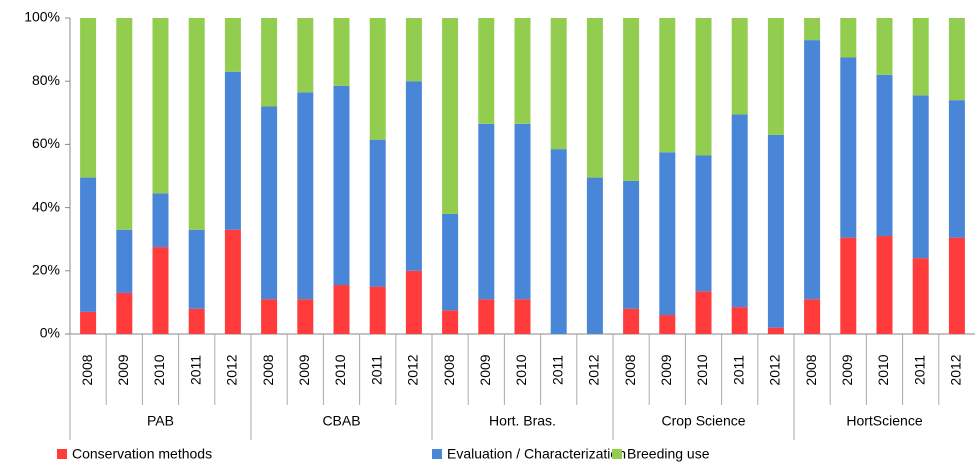 The height and width of the screenshot is (466, 975). I want to click on group-label: PAB, so click(160, 421).